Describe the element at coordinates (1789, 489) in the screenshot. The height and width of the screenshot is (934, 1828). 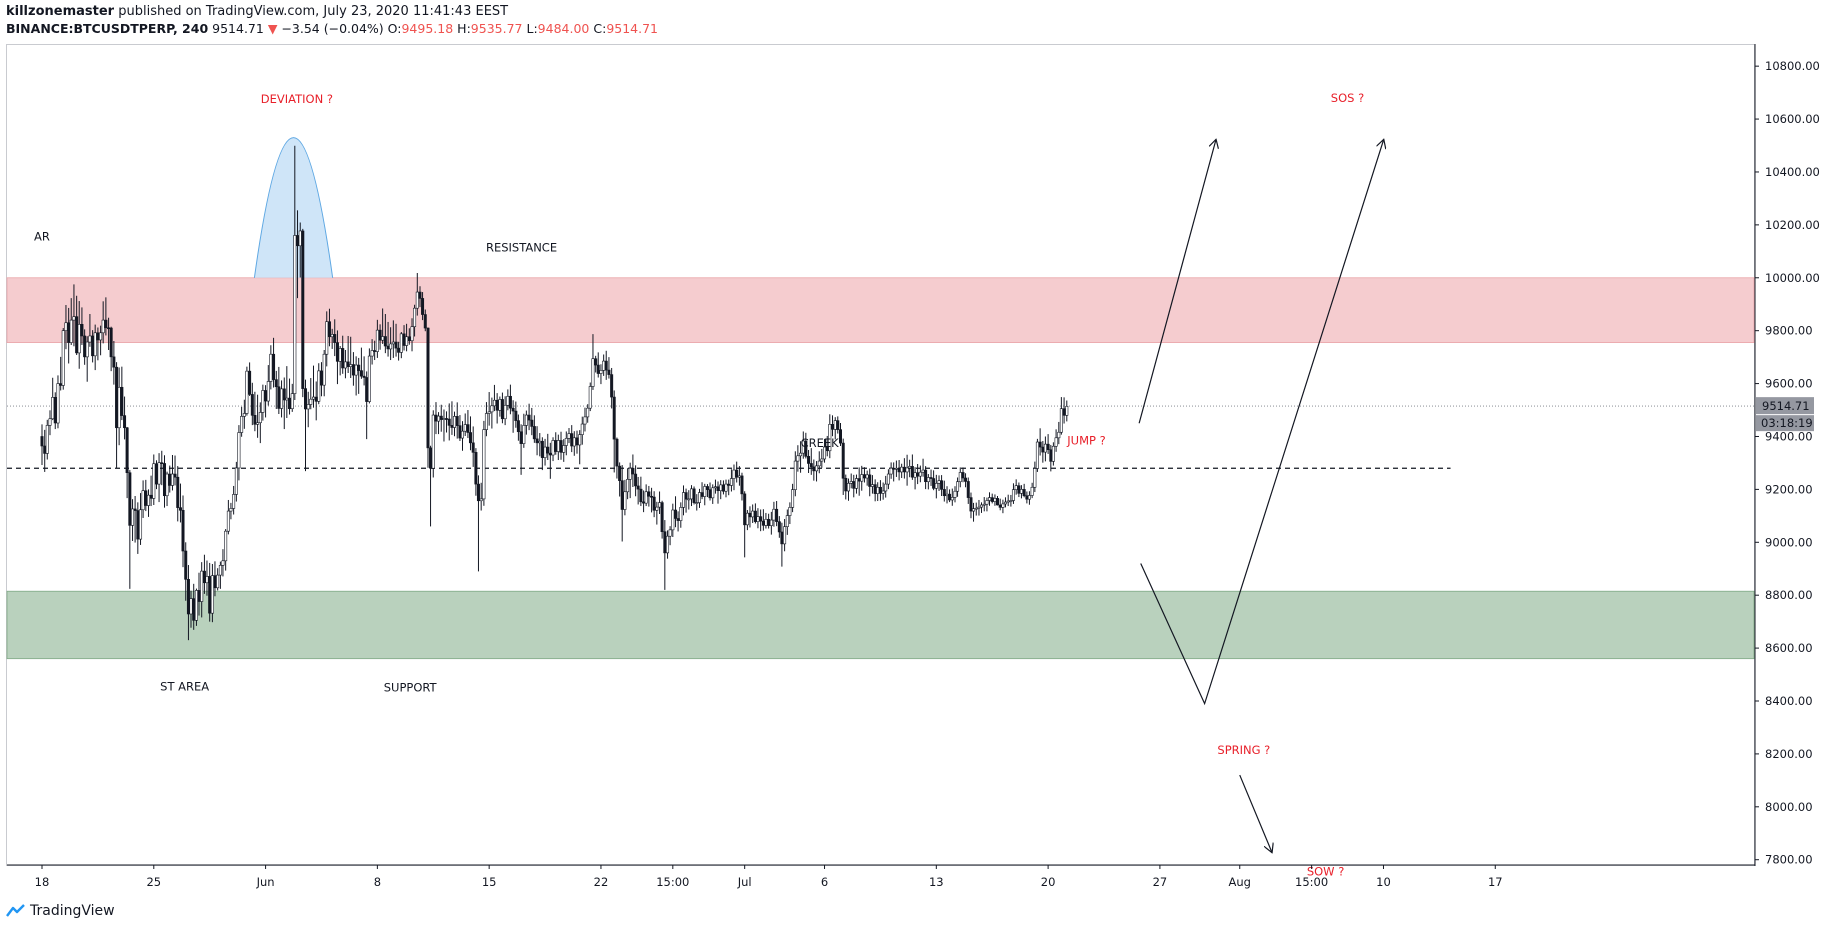
I see `y-tick-label: 9200.00` at that location.